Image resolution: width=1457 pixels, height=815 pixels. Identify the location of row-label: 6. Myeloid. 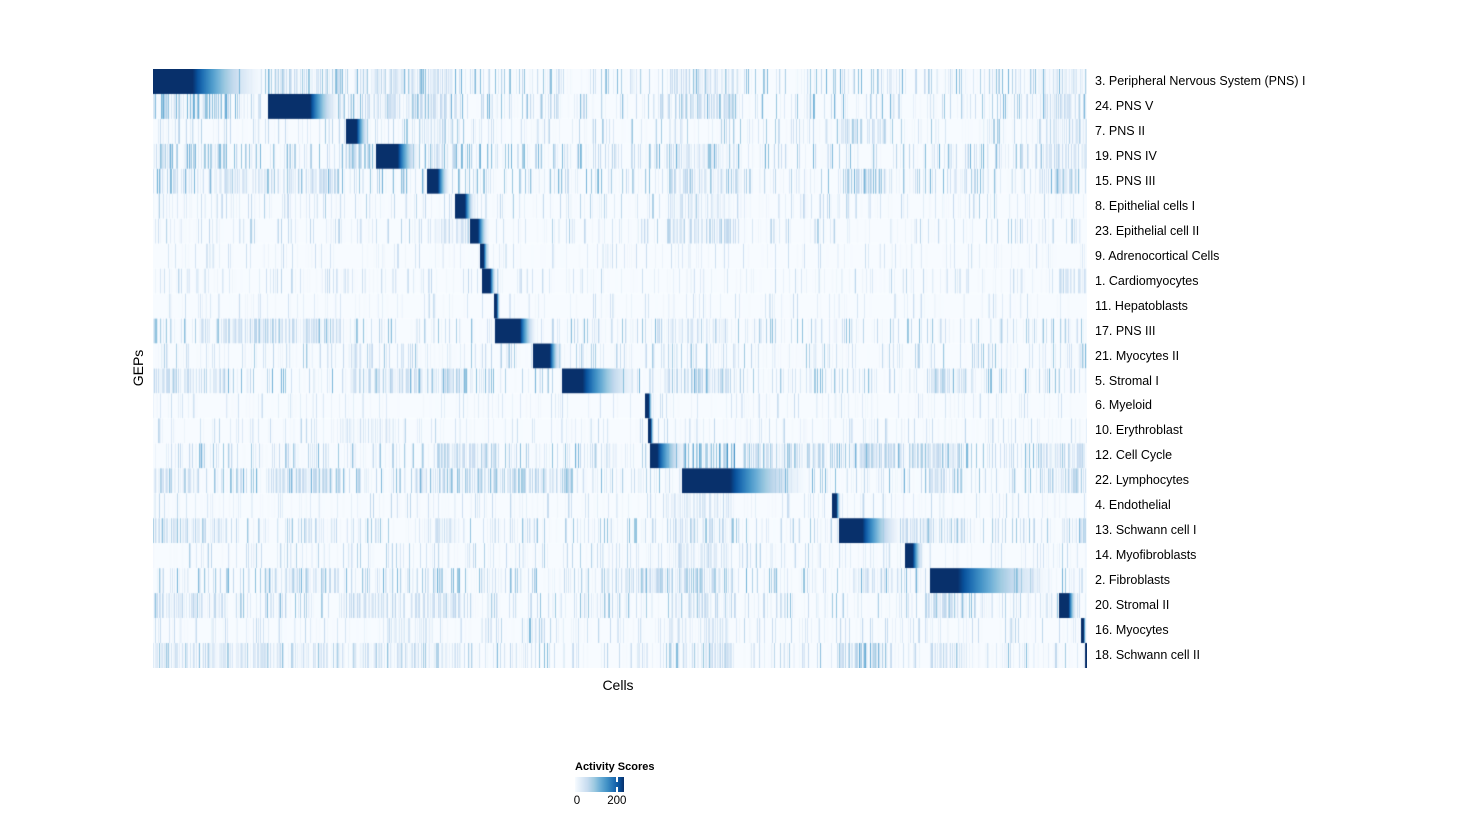
(1123, 405).